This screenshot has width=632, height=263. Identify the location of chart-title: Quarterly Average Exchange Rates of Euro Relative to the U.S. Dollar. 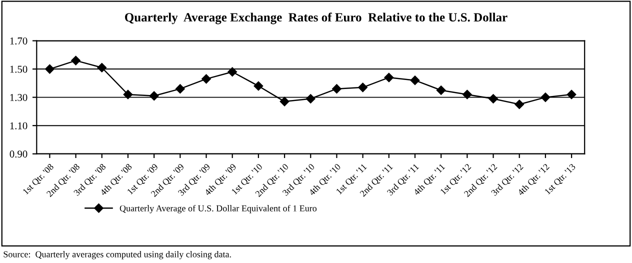
(316, 18).